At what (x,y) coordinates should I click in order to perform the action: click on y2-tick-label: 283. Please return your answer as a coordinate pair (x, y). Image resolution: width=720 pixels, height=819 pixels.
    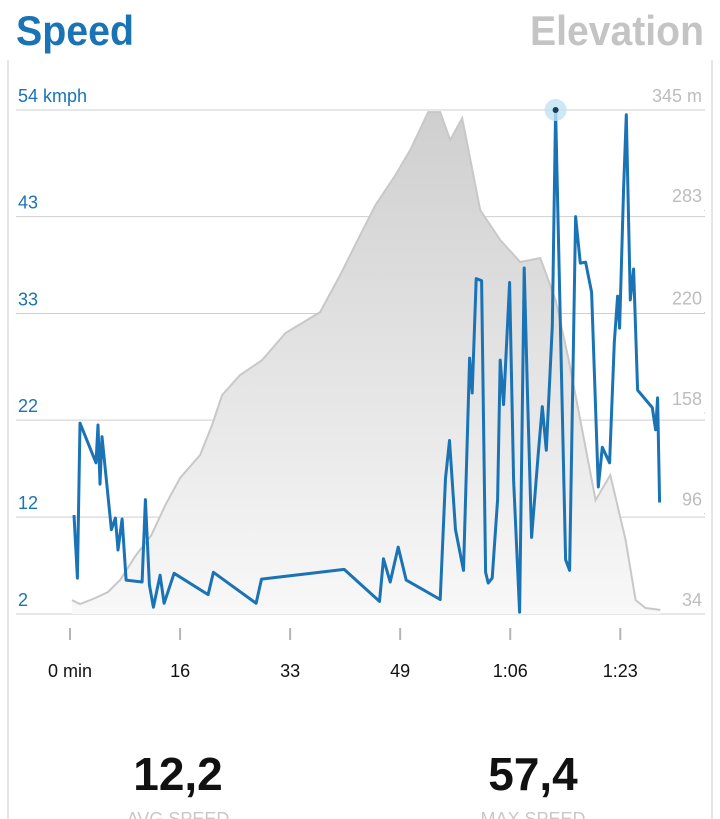
    Looking at the image, I should click on (687, 196).